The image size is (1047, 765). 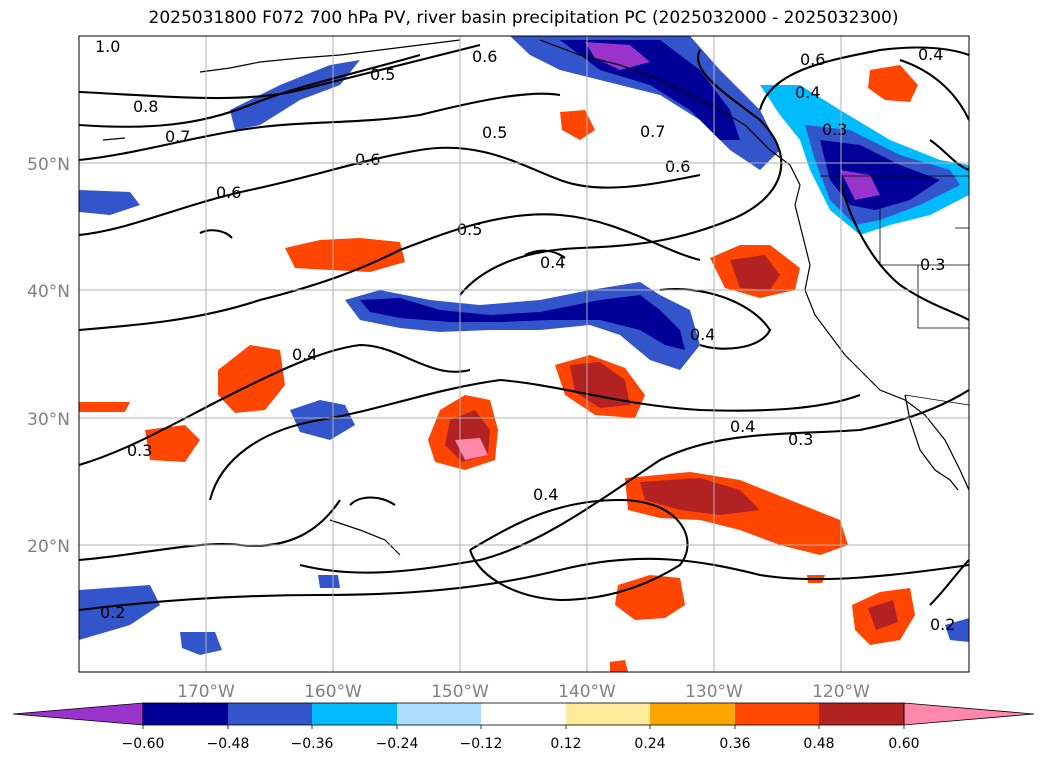 What do you see at coordinates (206, 692) in the screenshot?
I see `lon-label: 170°W` at bounding box center [206, 692].